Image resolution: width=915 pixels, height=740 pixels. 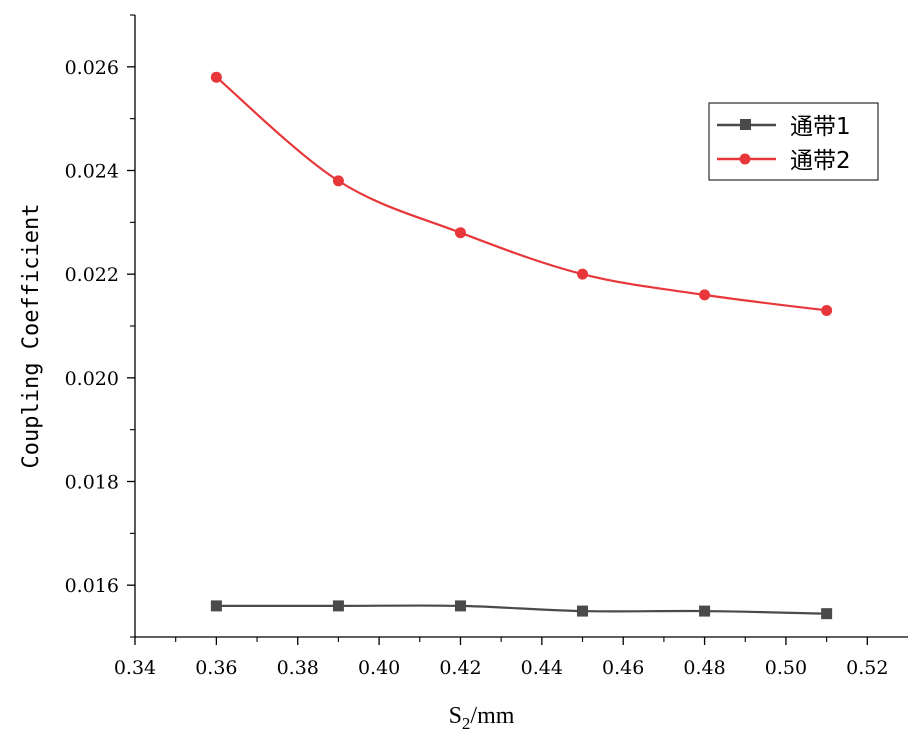 I want to click on x-tick-label: 0.38, so click(x=298, y=668).